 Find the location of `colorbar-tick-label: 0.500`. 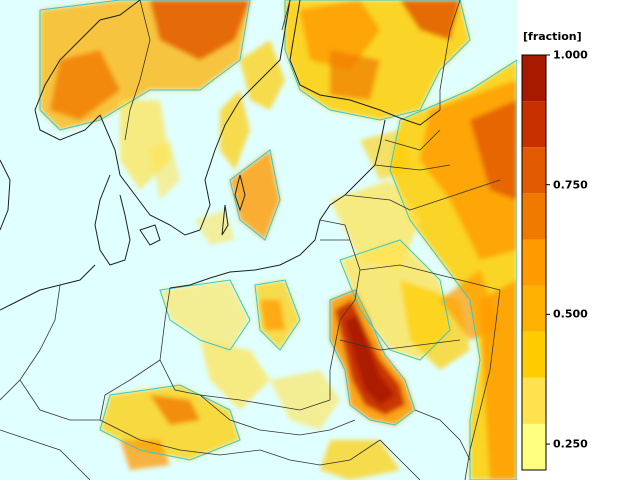

colorbar-tick-label: 0.500 is located at coordinates (570, 314).